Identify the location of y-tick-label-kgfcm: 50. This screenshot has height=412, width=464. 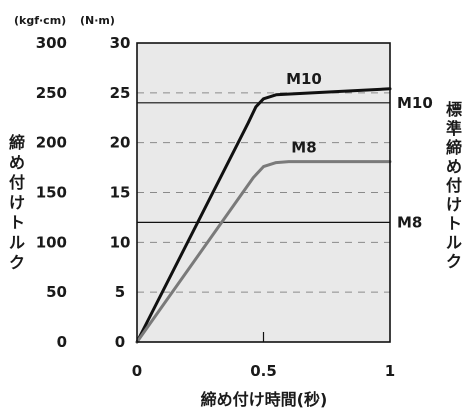
(56, 292).